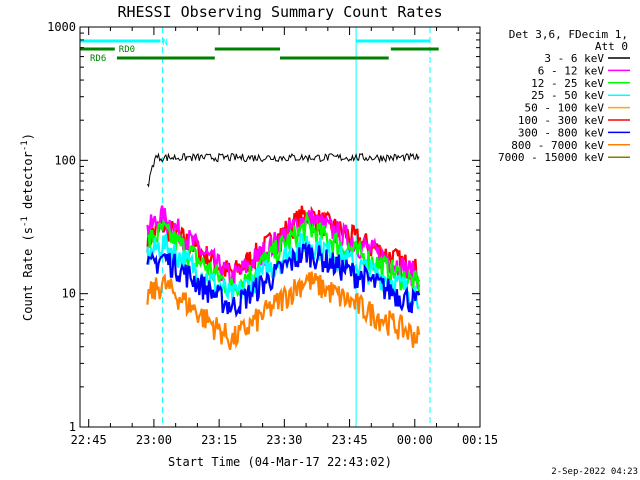 Image resolution: width=640 pixels, height=480 pixels. What do you see at coordinates (574, 58) in the screenshot?
I see `legend-label-0: 3 - 6 keV` at bounding box center [574, 58].